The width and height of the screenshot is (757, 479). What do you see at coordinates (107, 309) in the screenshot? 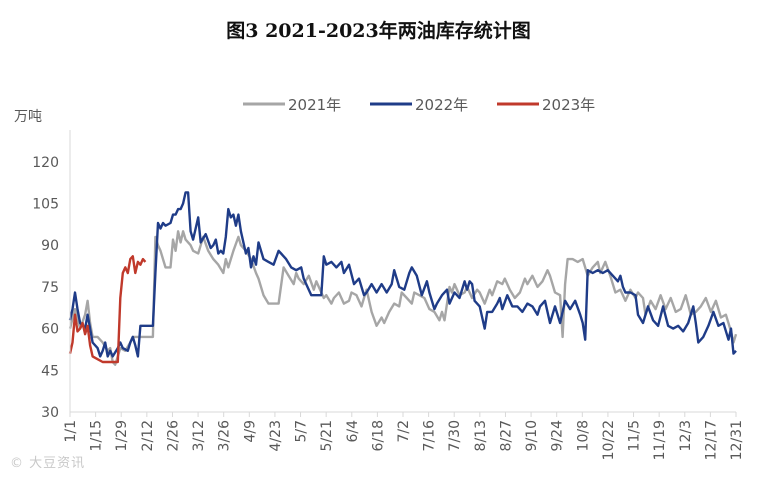
I see `series-line-2023` at bounding box center [107, 309].